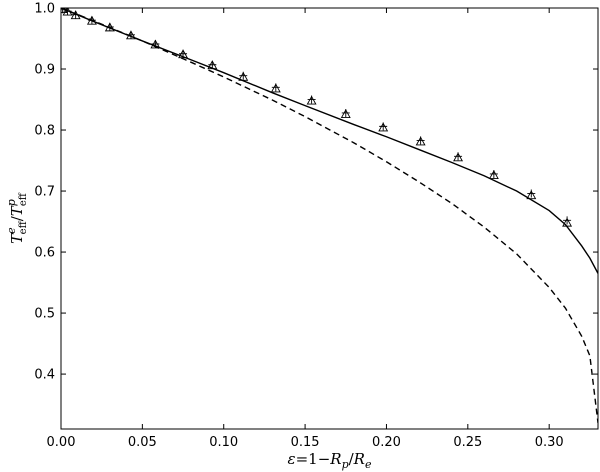  I want to click on y-tick-label: 0.9, so click(44, 70).